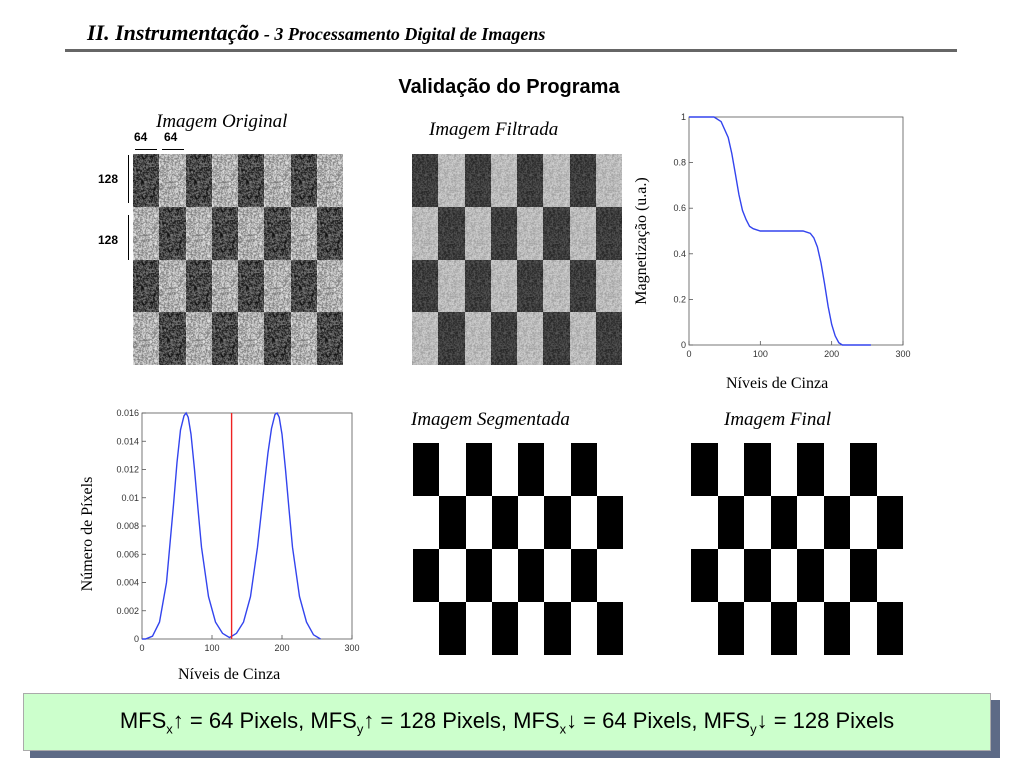 The image size is (1024, 768). Describe the element at coordinates (127, 470) in the screenshot. I see `y-tick-label: 0.012` at that location.